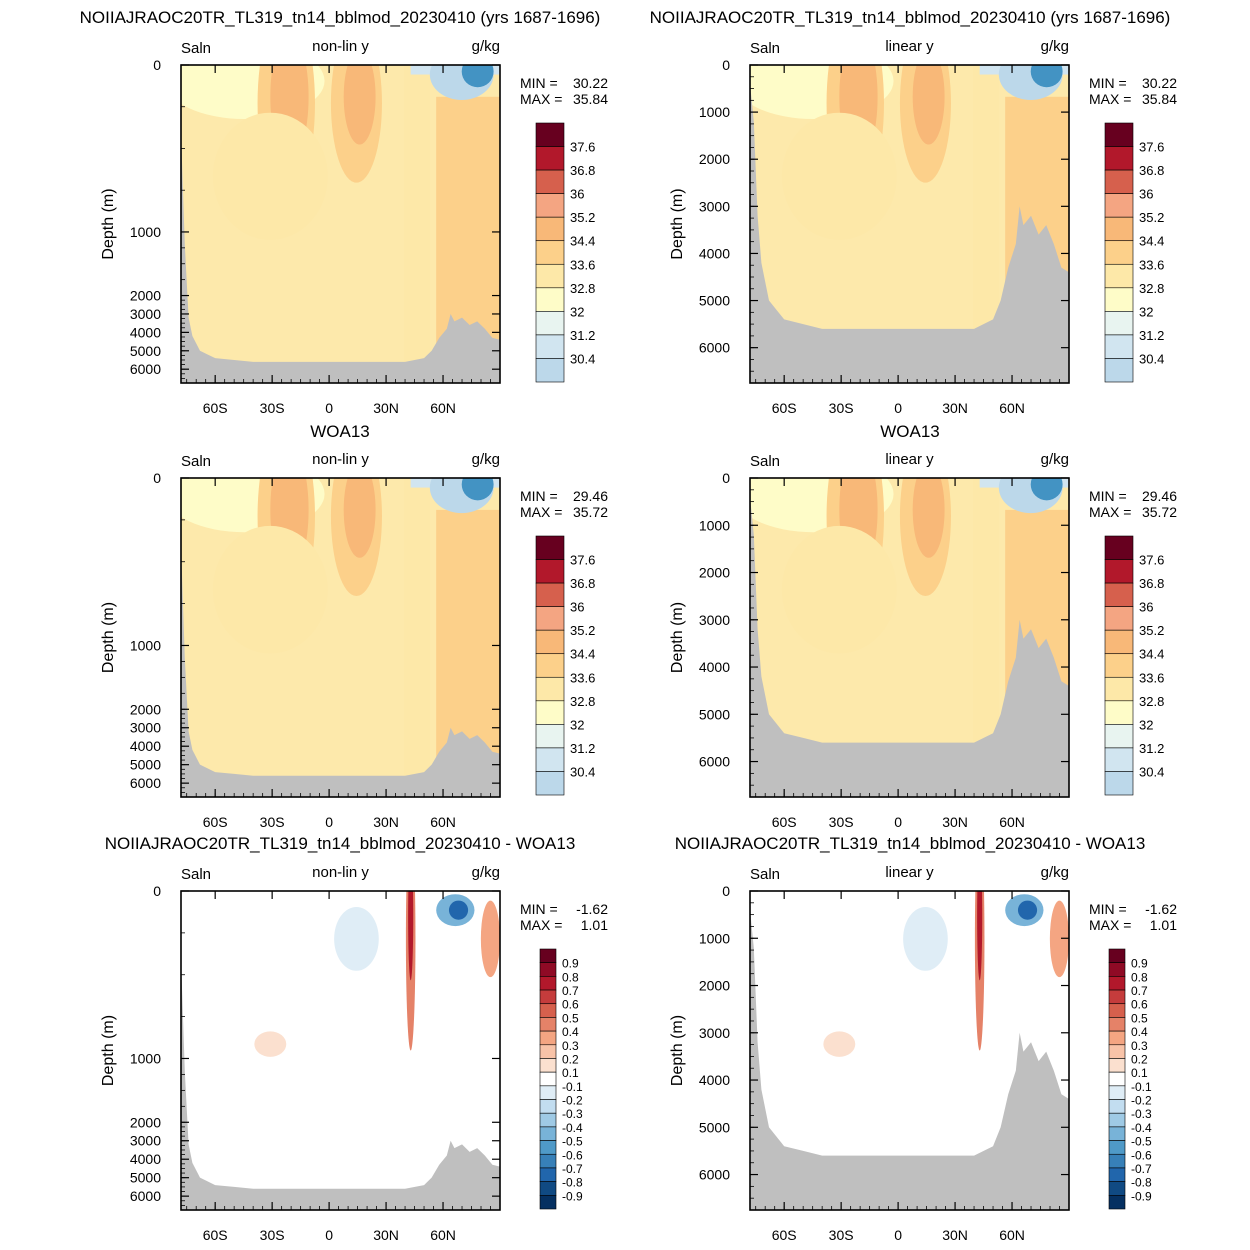 The width and height of the screenshot is (1250, 1250). I want to click on y-scale-label: linear y, so click(909, 872).